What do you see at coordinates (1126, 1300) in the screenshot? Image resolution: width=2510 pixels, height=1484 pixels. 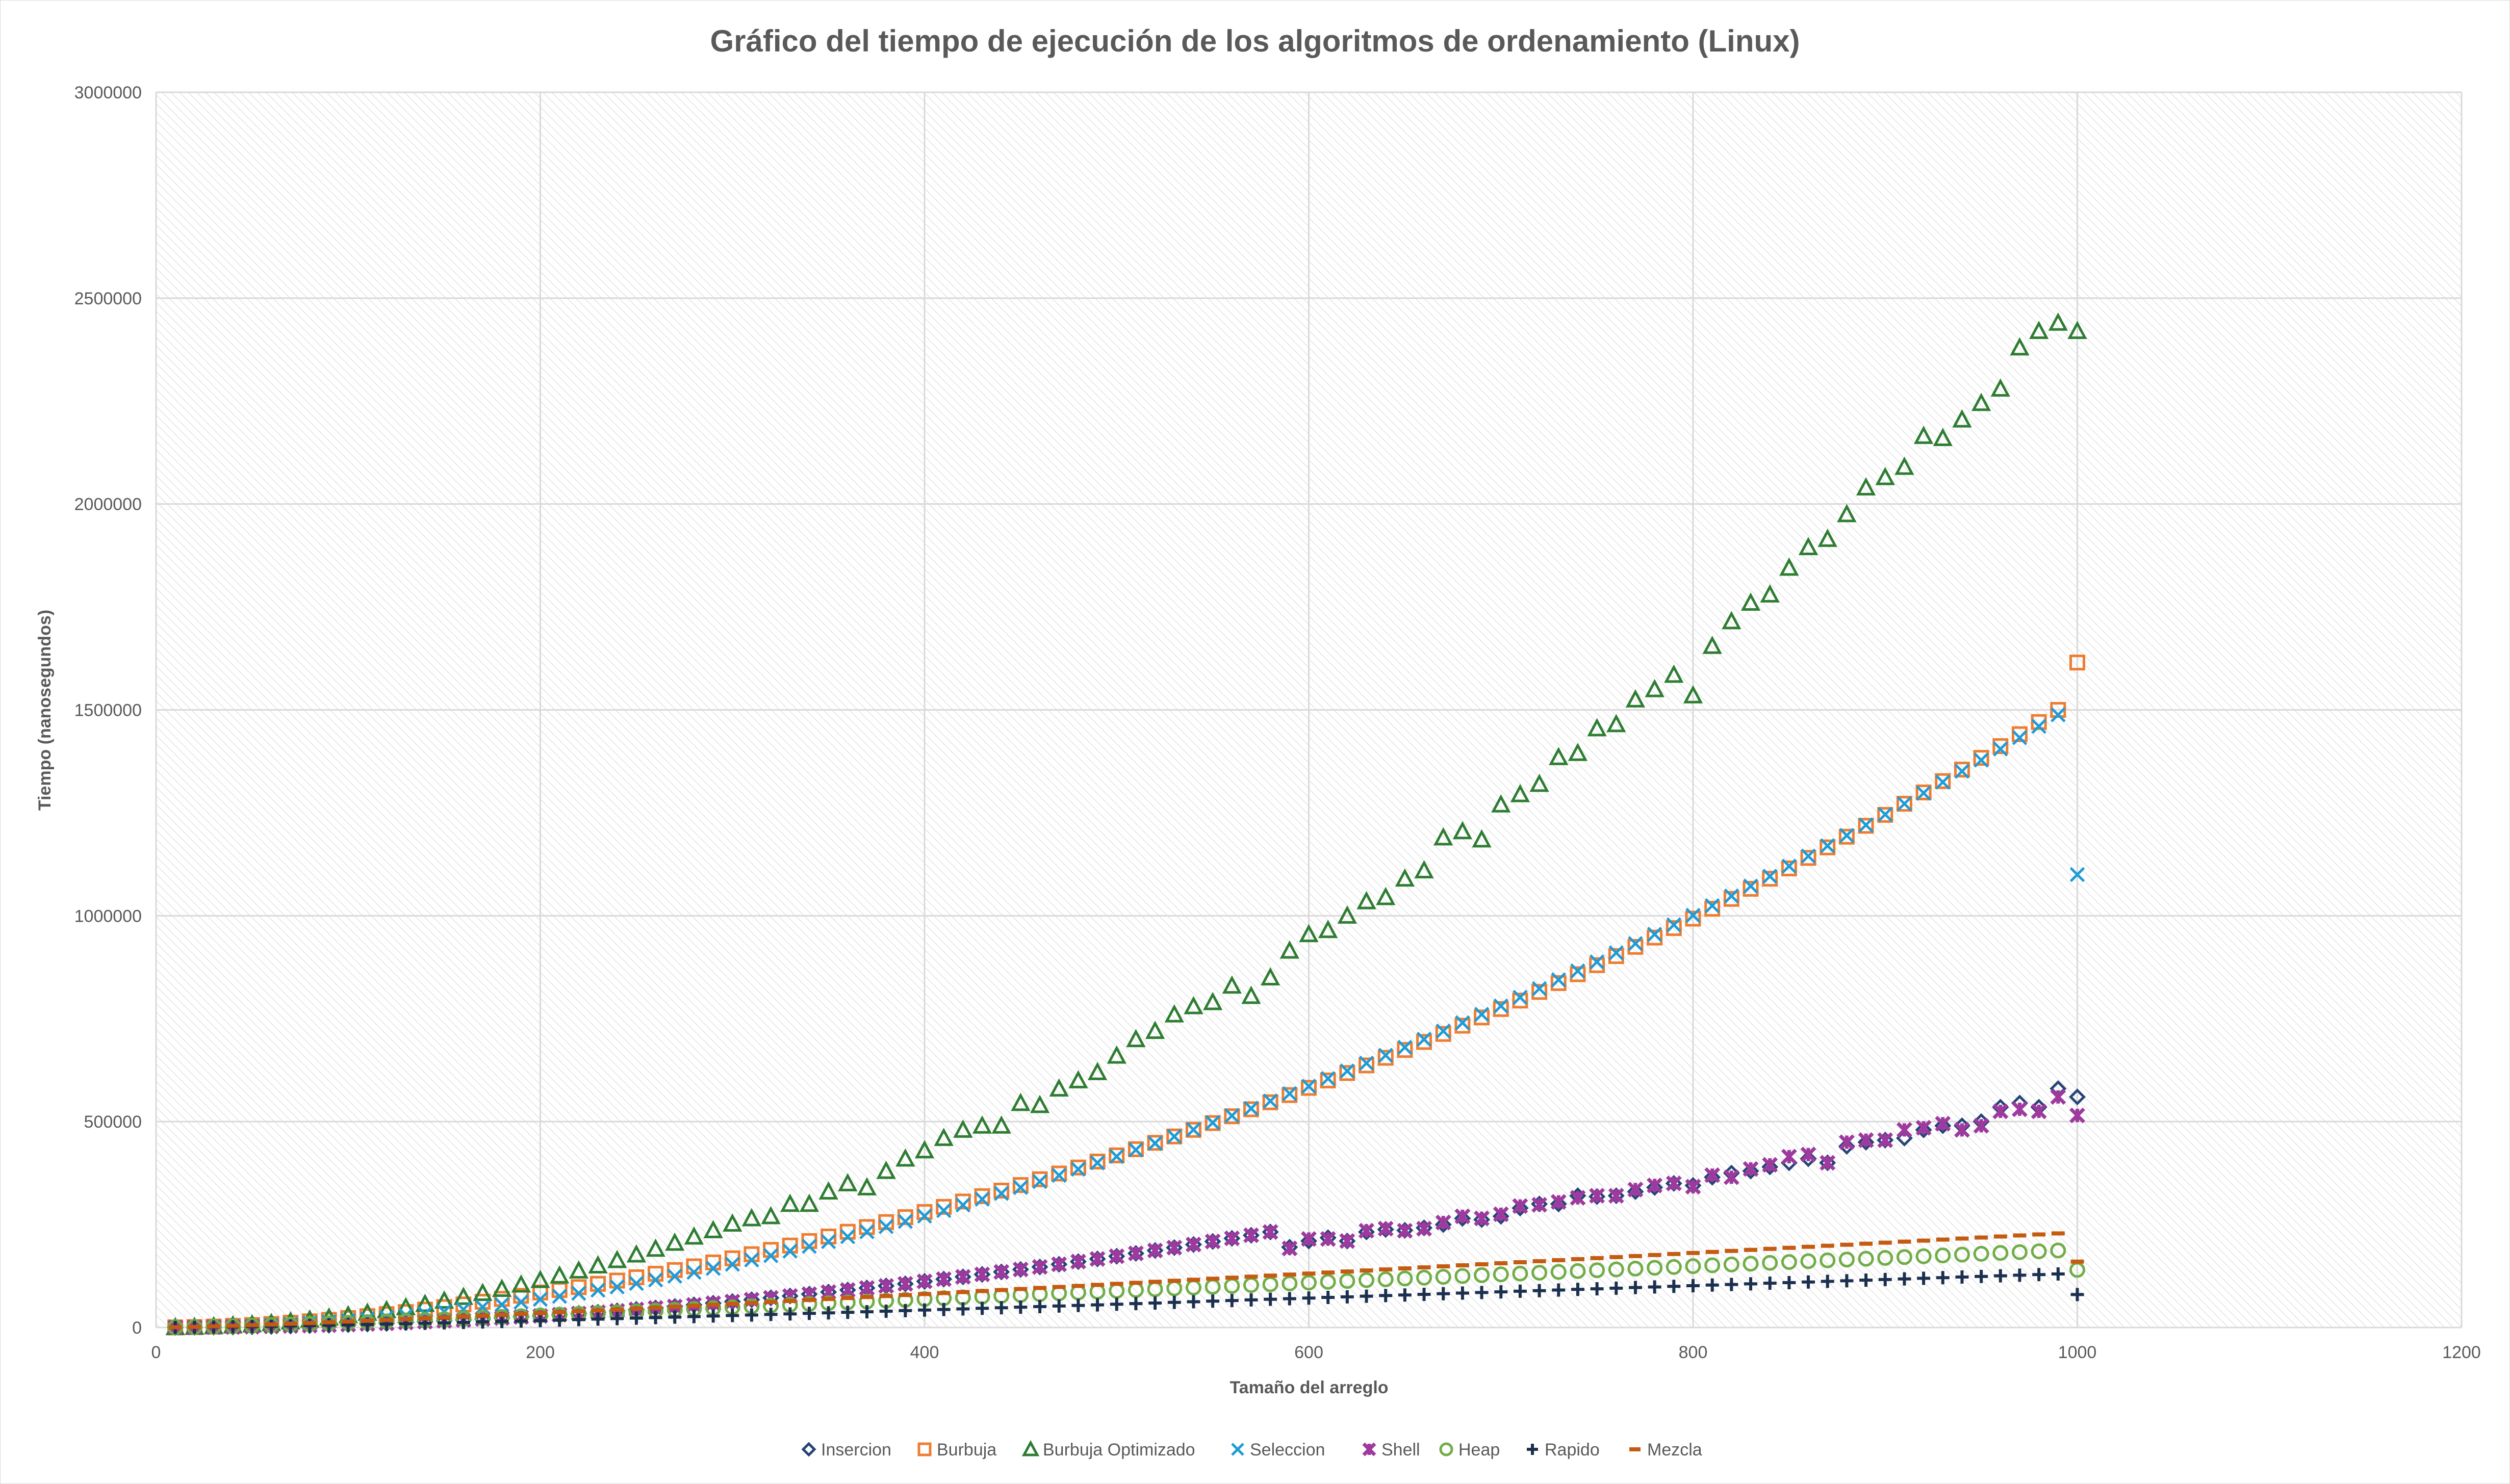 I see `series-rapido` at bounding box center [1126, 1300].